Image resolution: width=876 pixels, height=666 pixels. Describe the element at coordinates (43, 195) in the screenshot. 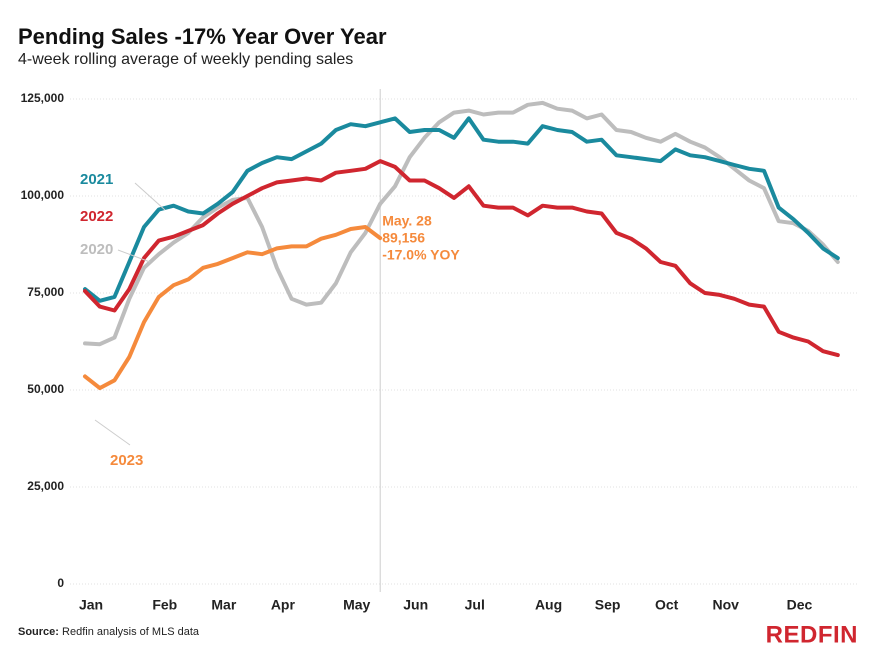

I see `y-tick-label: 100,000` at that location.